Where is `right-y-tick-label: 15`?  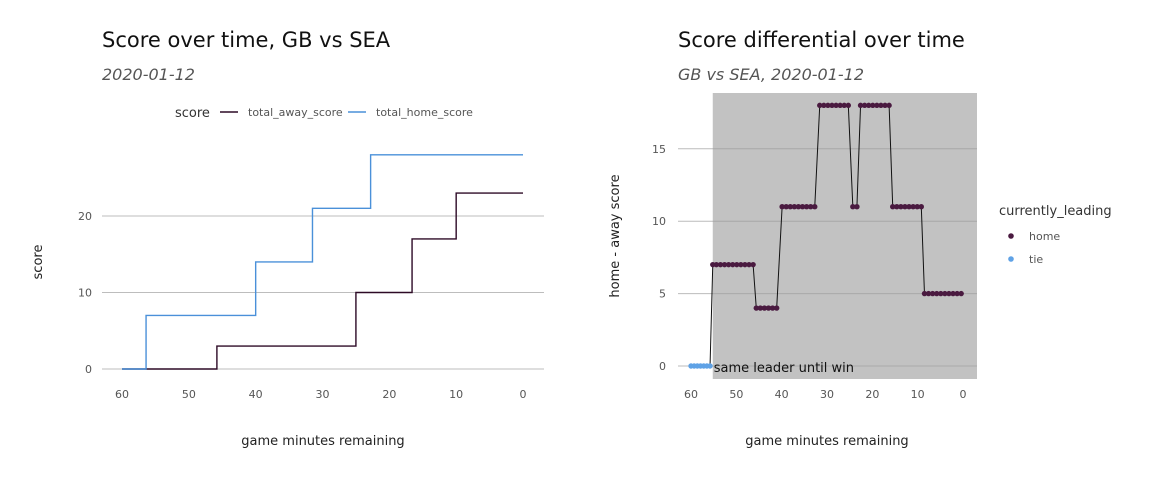
right-y-tick-label: 15 is located at coordinates (659, 149).